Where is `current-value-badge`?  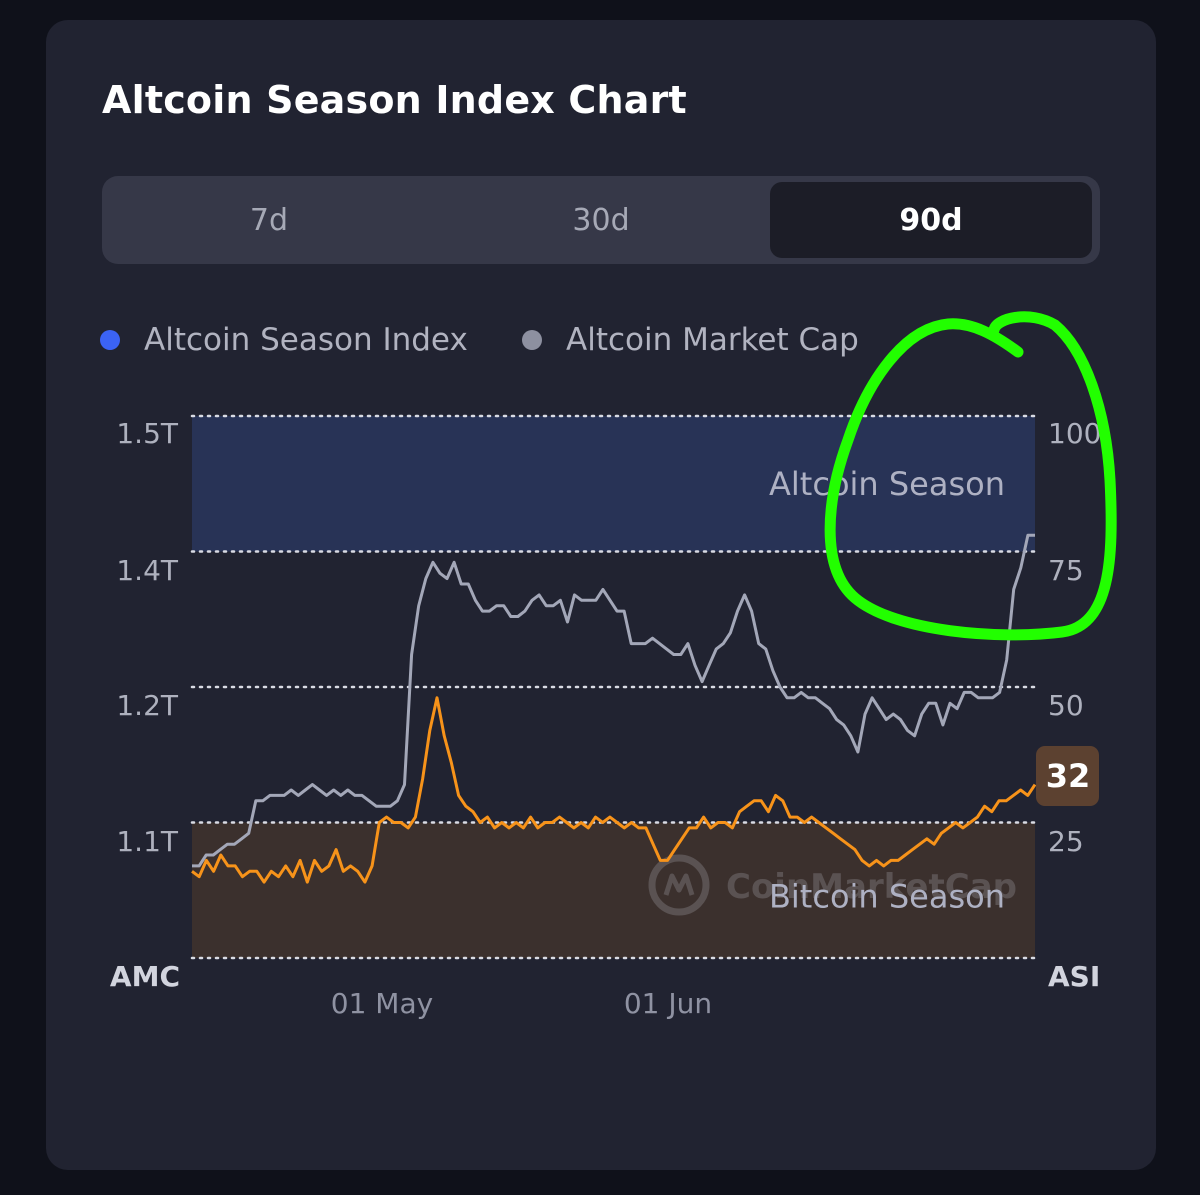
current-value-badge is located at coordinates (1067, 776).